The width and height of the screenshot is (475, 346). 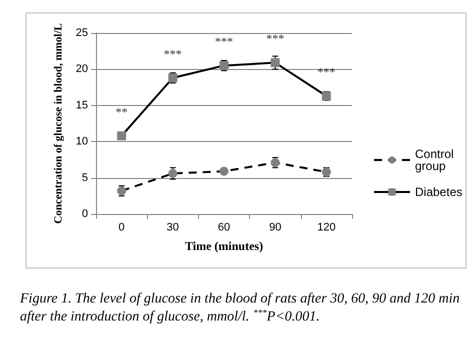 What do you see at coordinates (275, 228) in the screenshot?
I see `x-tick-label: 90` at bounding box center [275, 228].